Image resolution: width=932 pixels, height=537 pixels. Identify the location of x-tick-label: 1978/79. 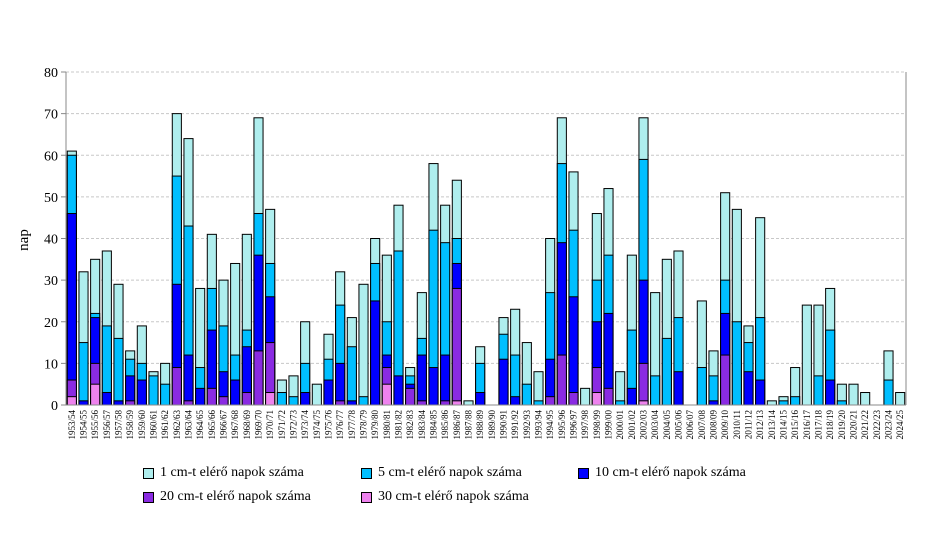
(364, 425).